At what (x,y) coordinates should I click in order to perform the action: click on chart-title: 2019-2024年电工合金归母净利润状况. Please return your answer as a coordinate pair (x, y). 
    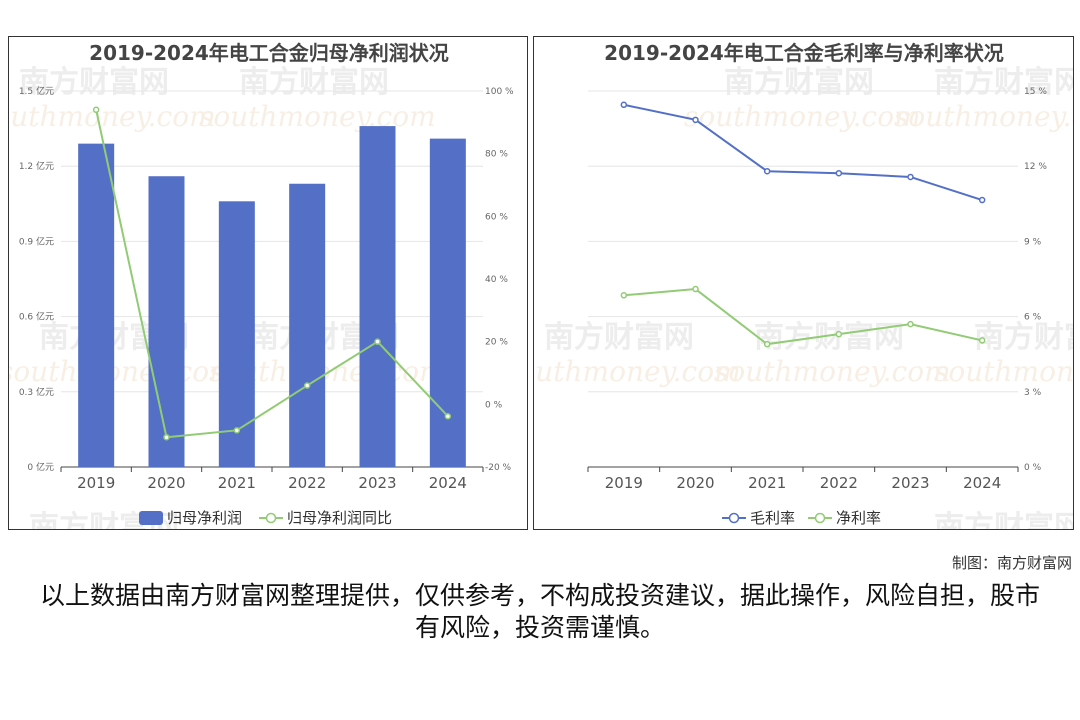
    Looking at the image, I should click on (269, 53).